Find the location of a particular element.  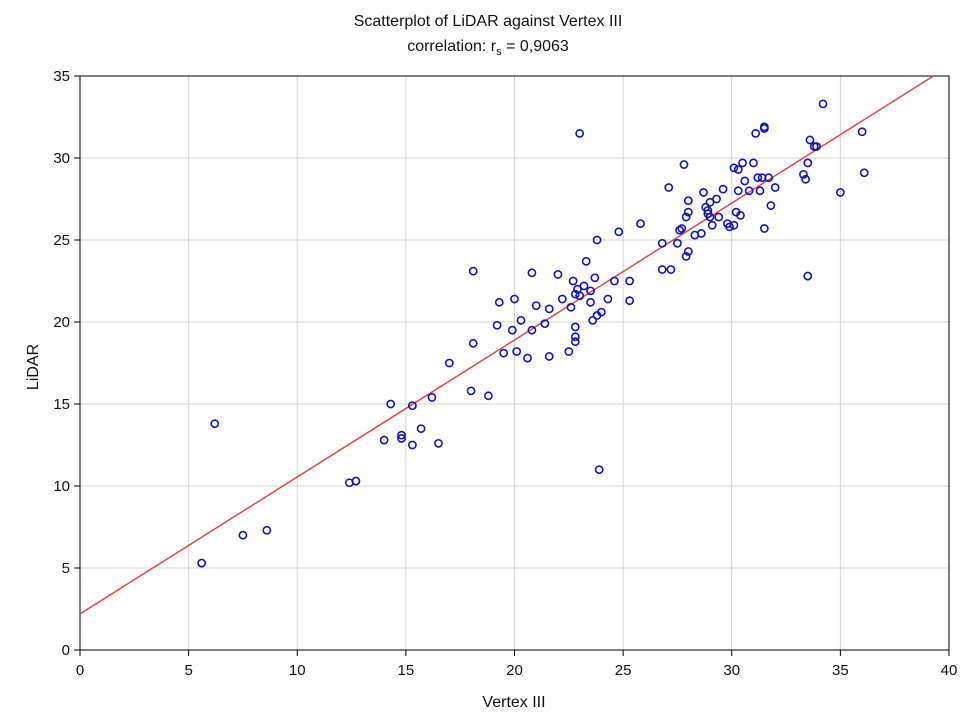

y-tick-label: 25 is located at coordinates (61, 240).